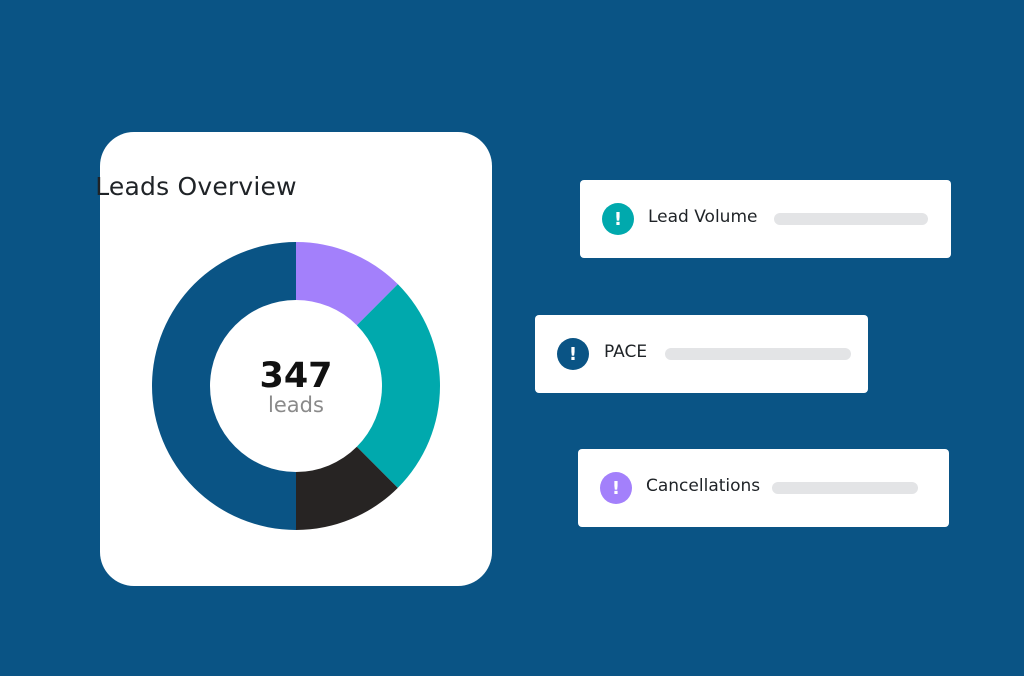 The height and width of the screenshot is (676, 1024). Describe the element at coordinates (196, 186) in the screenshot. I see `card-title: Leads Overview` at that location.